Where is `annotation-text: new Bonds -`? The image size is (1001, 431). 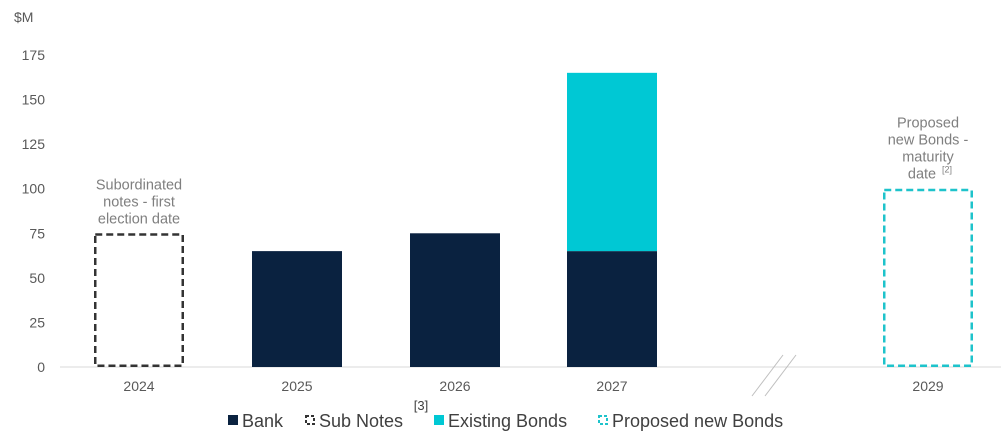
annotation-text: new Bonds - is located at coordinates (928, 141).